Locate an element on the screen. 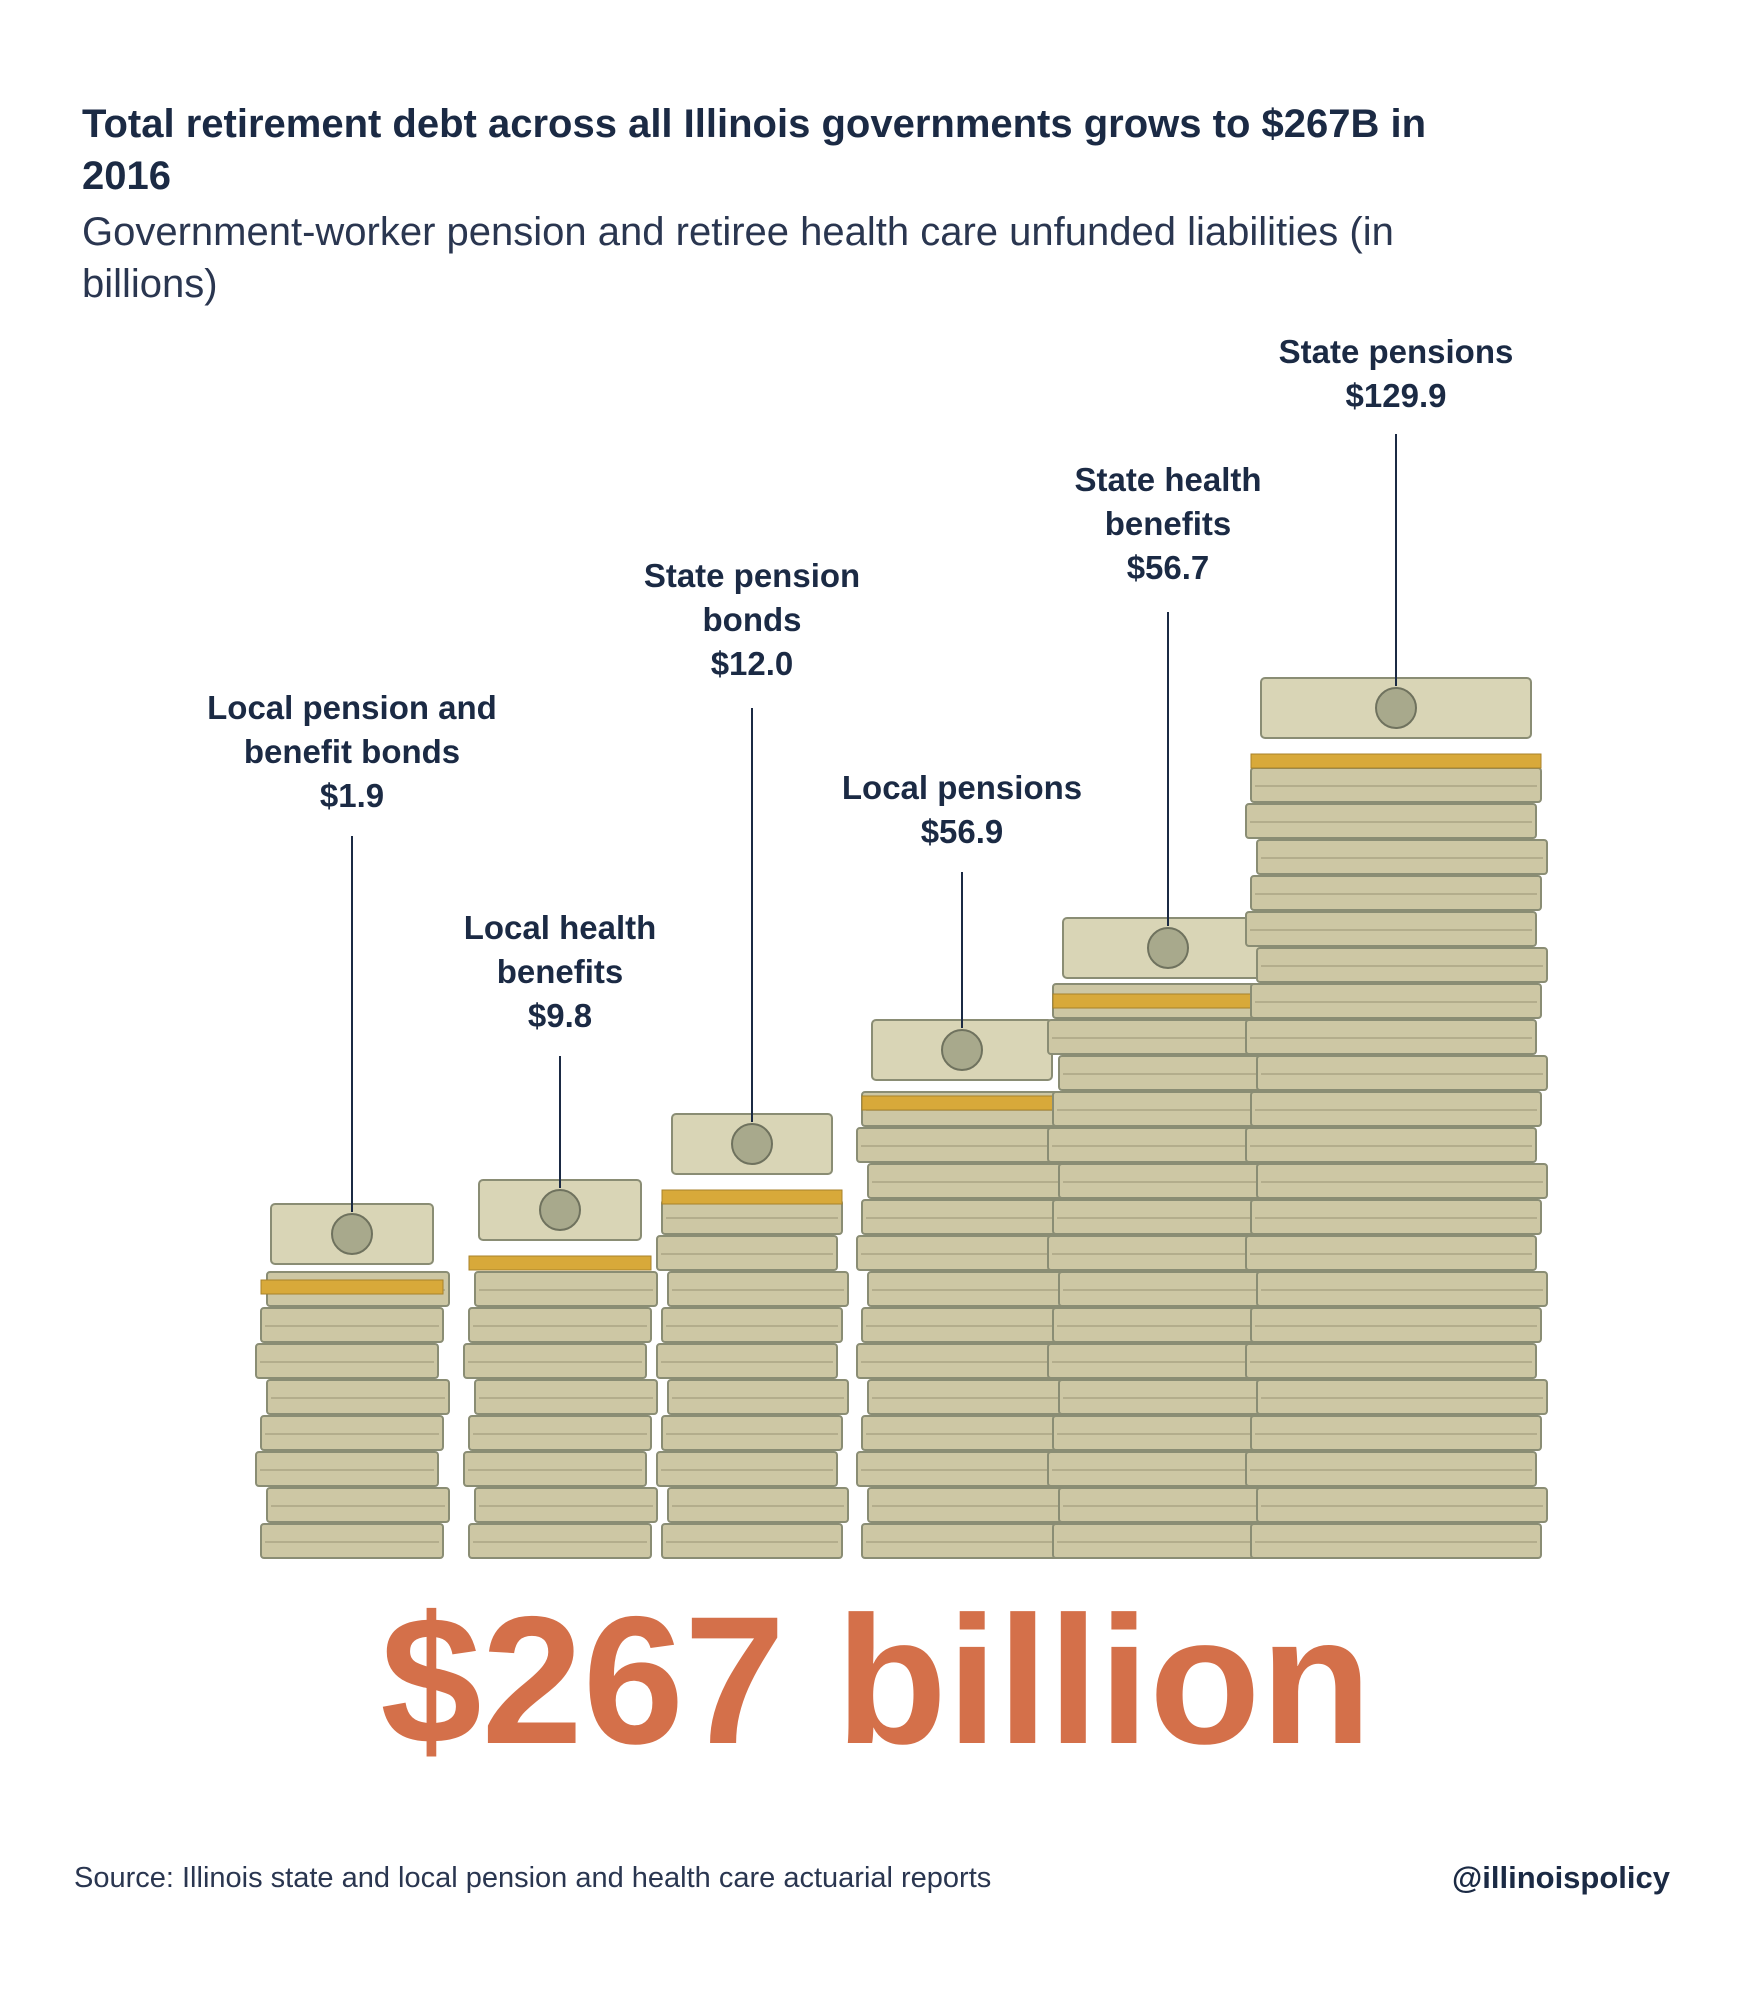 The width and height of the screenshot is (1752, 1994). value-label: $9.8 is located at coordinates (560, 1015).